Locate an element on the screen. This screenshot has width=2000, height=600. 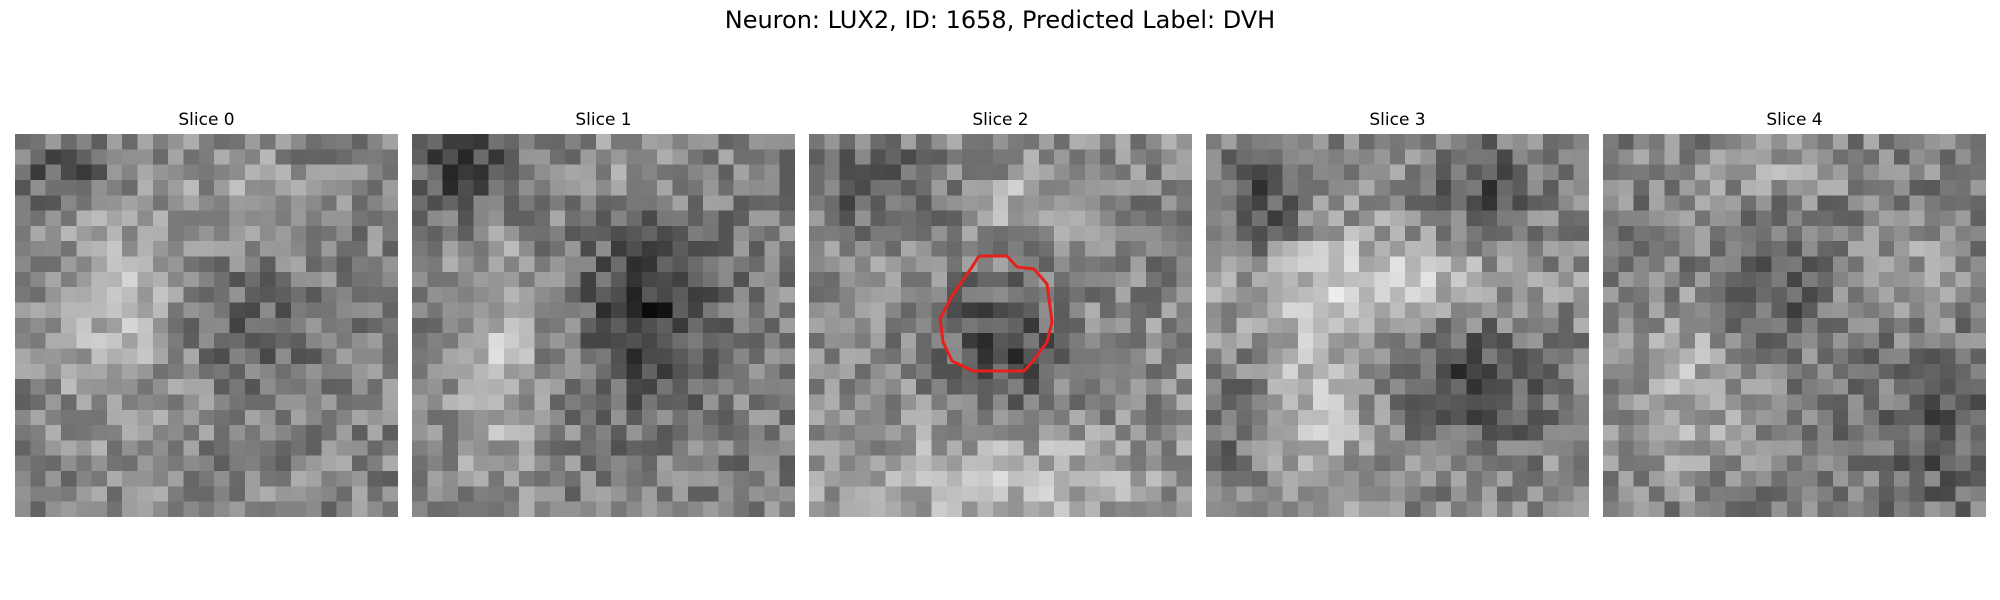
slice-title-2: Slice 2 is located at coordinates (1000, 120).